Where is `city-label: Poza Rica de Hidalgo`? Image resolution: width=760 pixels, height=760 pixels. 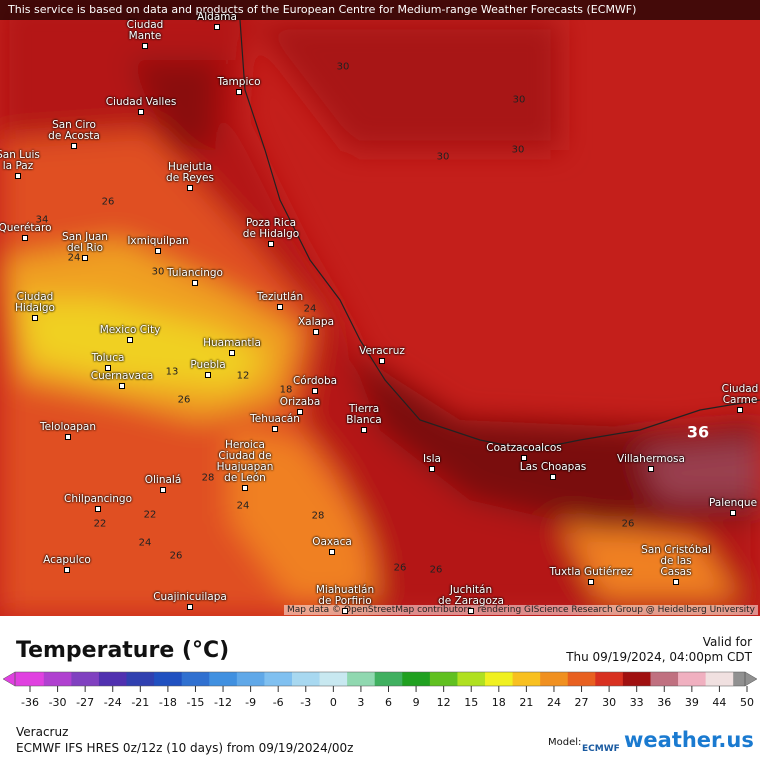
city-label: Poza Rica de Hidalgo is located at coordinates (271, 228).